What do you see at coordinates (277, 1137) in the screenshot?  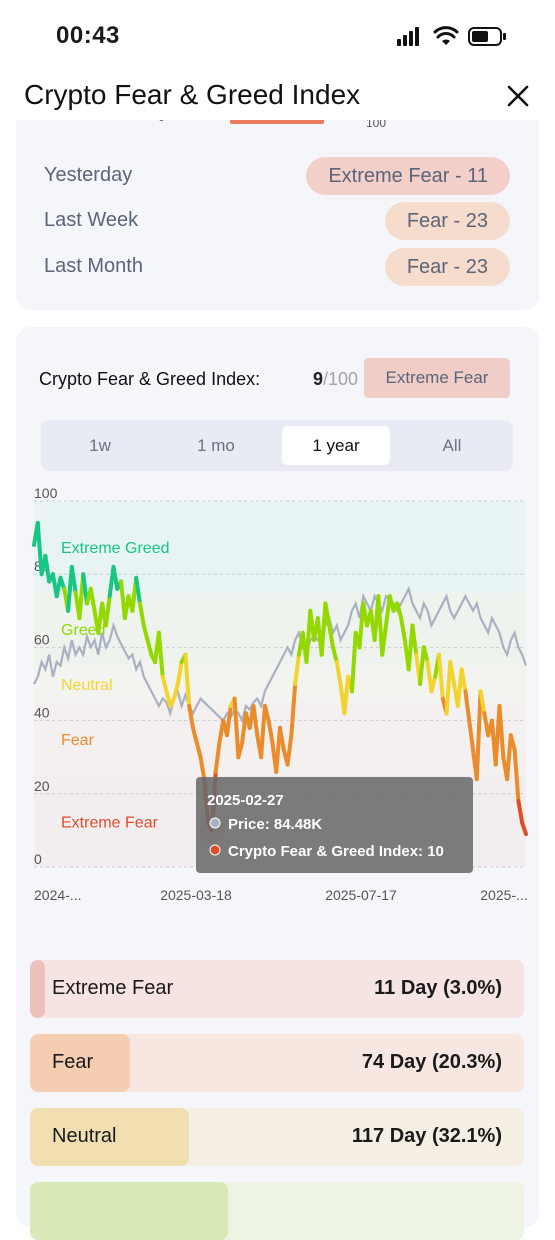 I see `distribution-row-neutral: Neutral 117 Day (32.1%)` at bounding box center [277, 1137].